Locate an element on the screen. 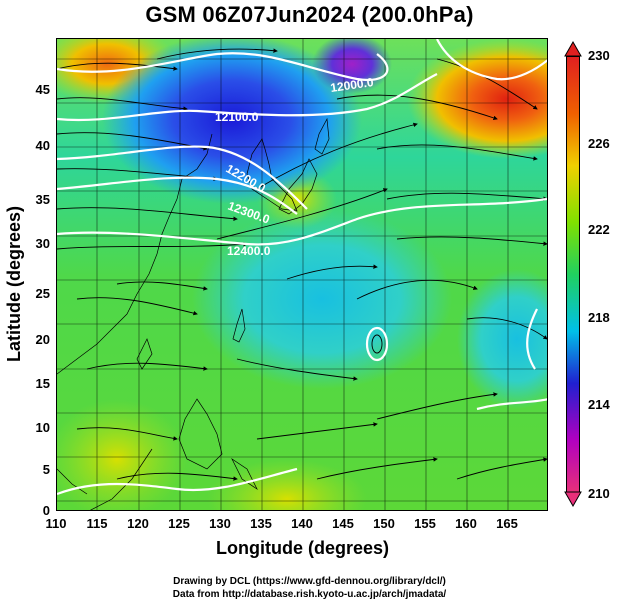  vortex-ring is located at coordinates (377, 344).